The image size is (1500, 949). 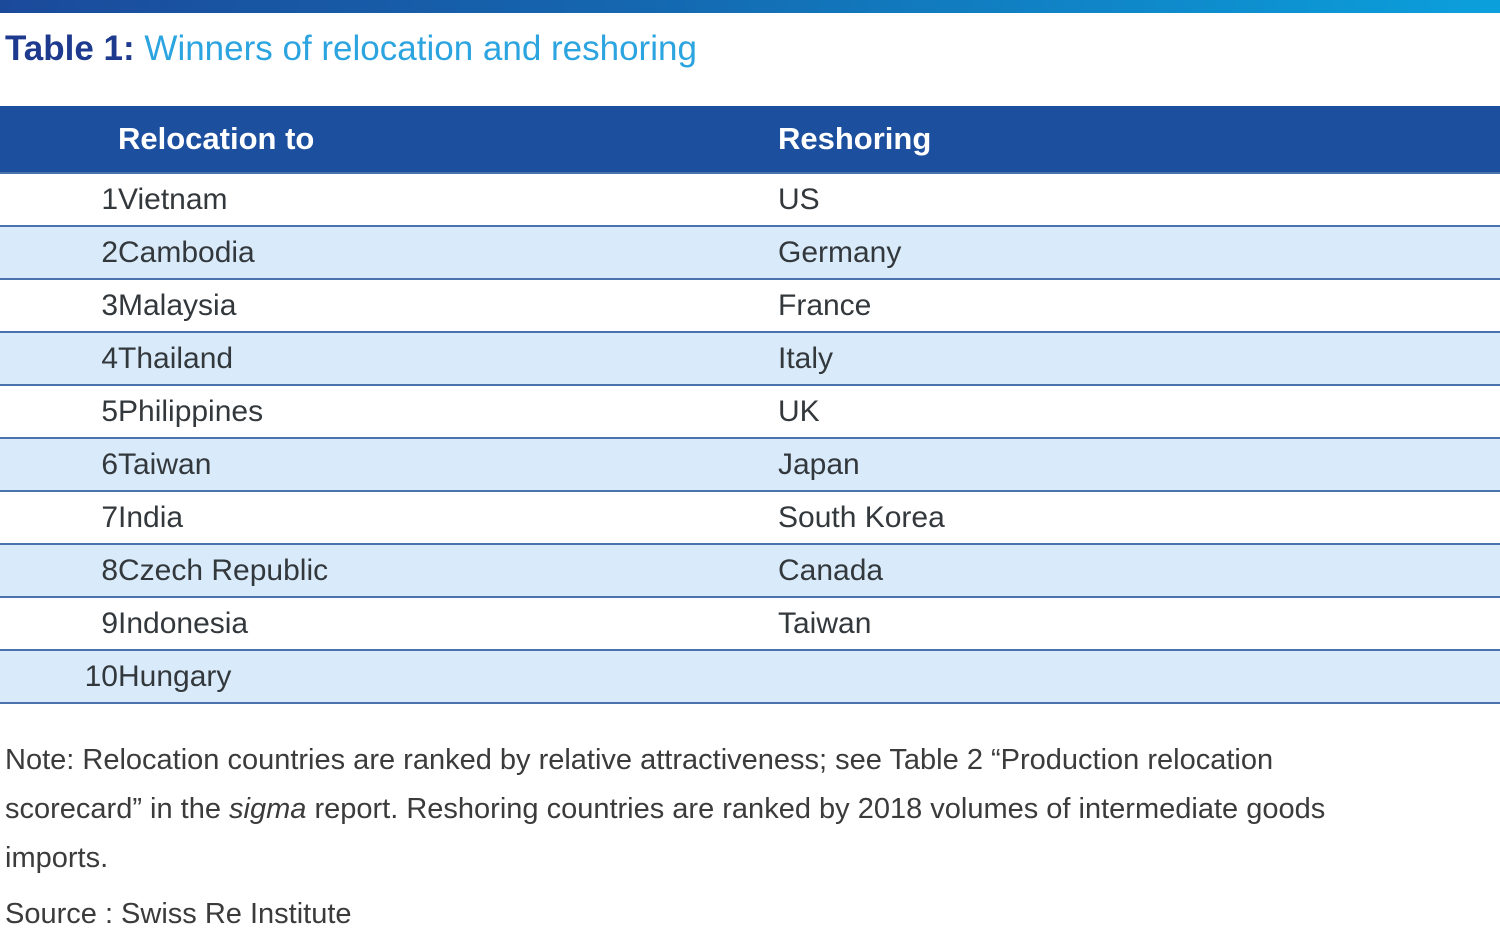 I want to click on relocation-cell: Czech Republic, so click(x=223, y=570).